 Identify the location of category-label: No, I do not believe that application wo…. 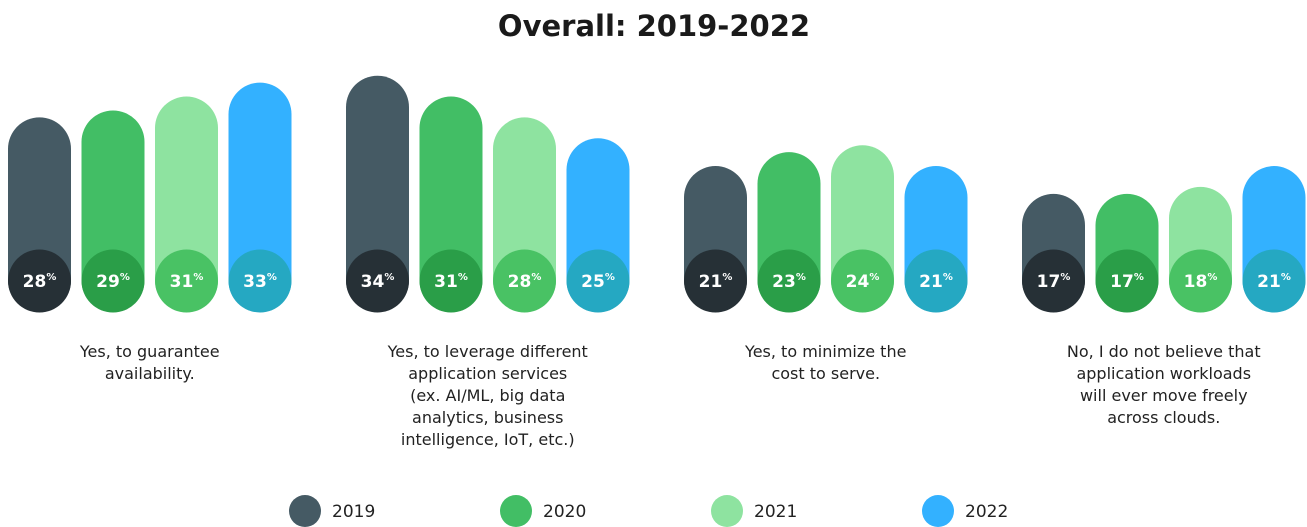
(1163, 384).